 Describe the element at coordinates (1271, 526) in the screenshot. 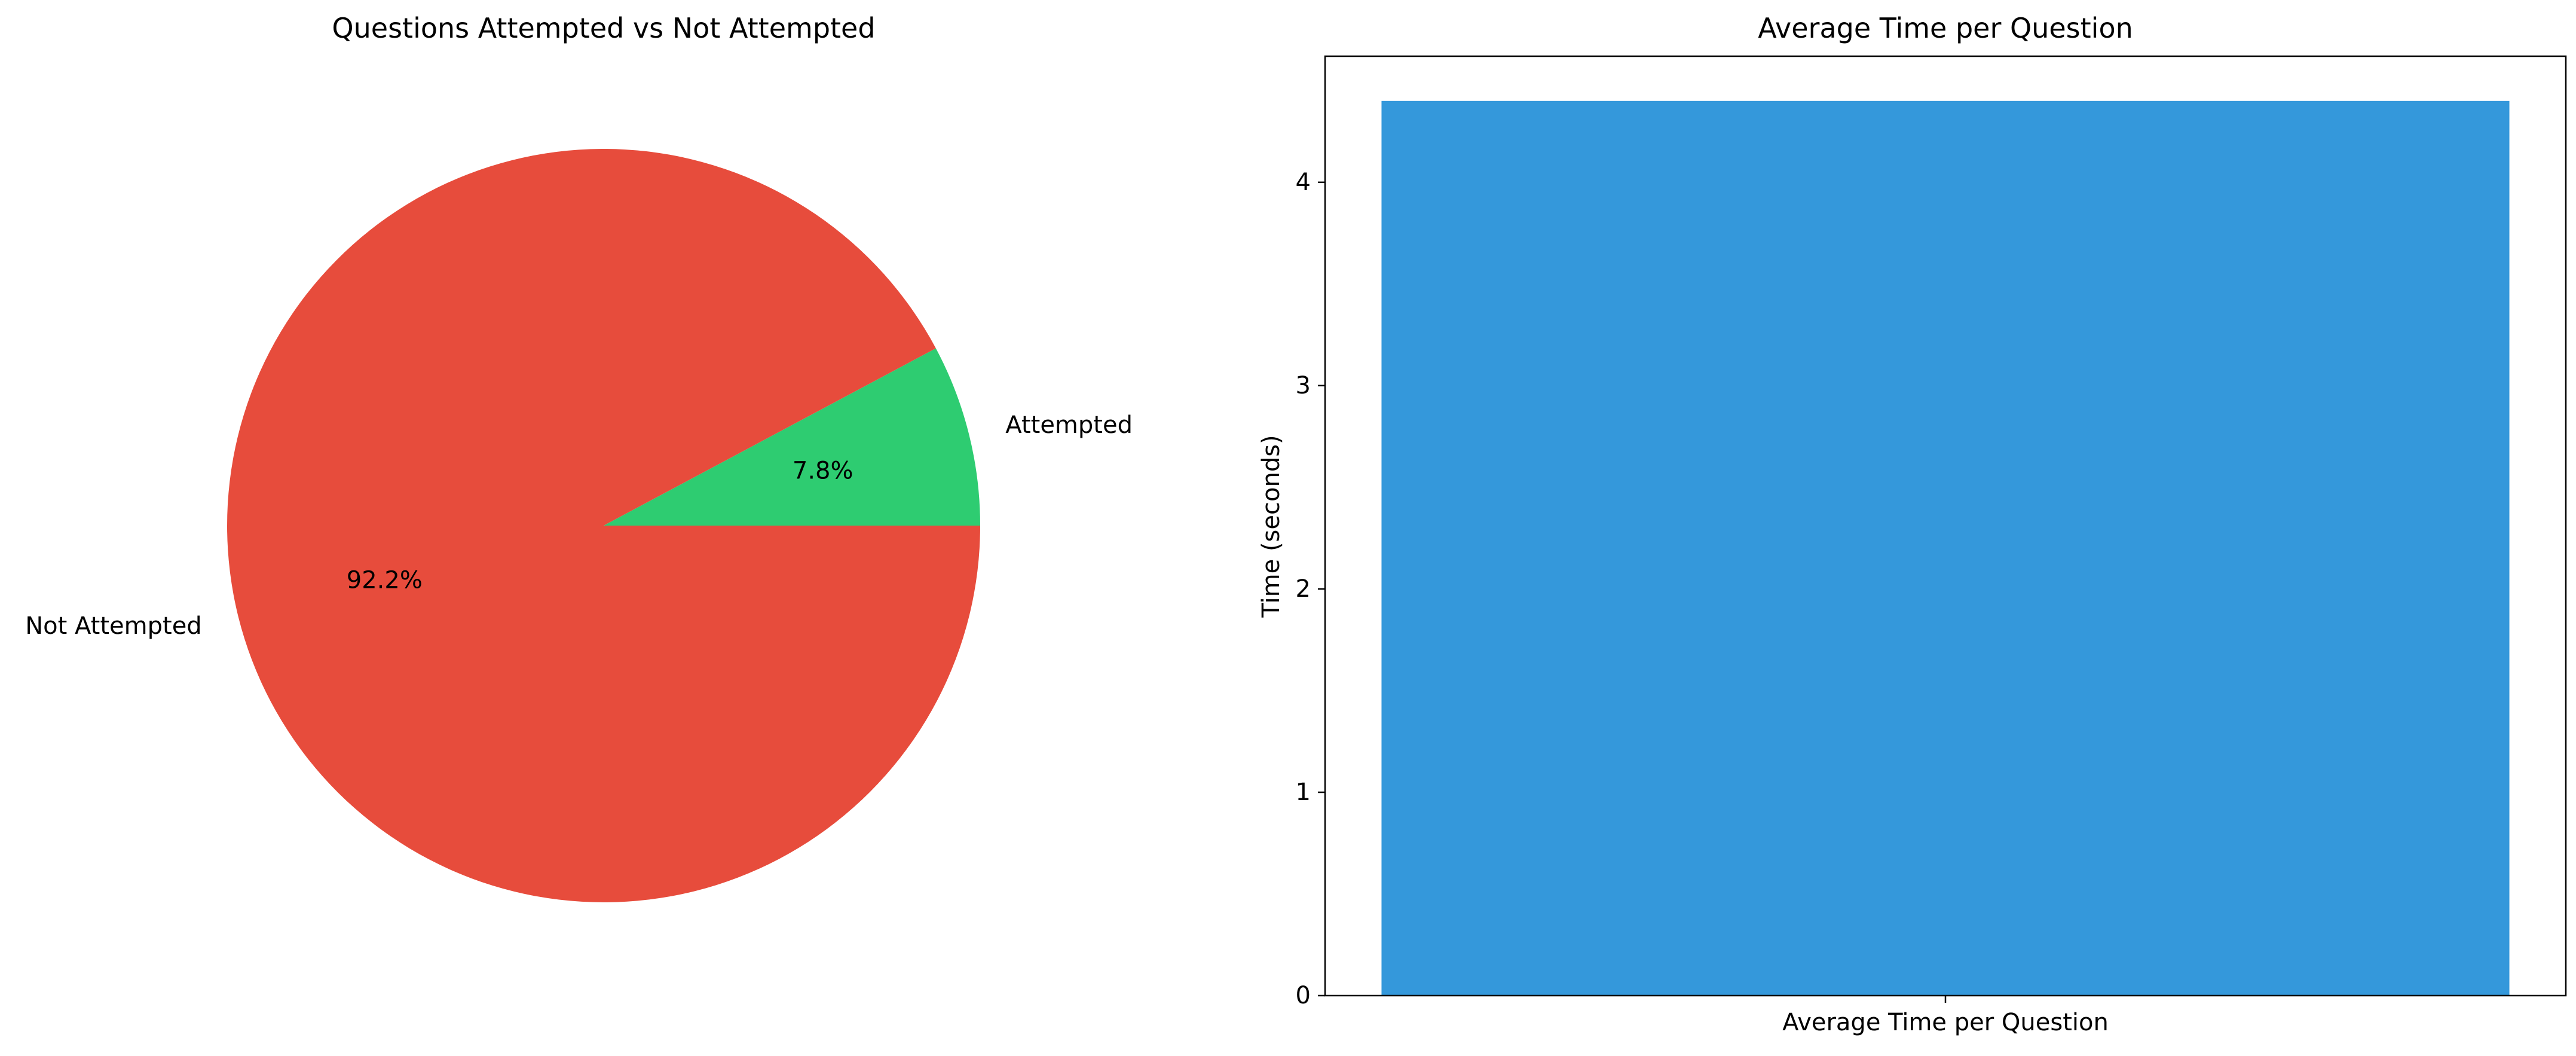

I see `y-axis-label: Time (seconds)` at that location.